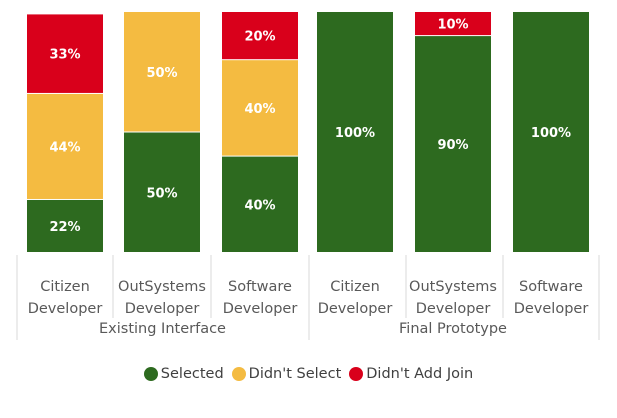 This screenshot has height=418, width=617. I want to click on data-label: 44%, so click(64, 147).